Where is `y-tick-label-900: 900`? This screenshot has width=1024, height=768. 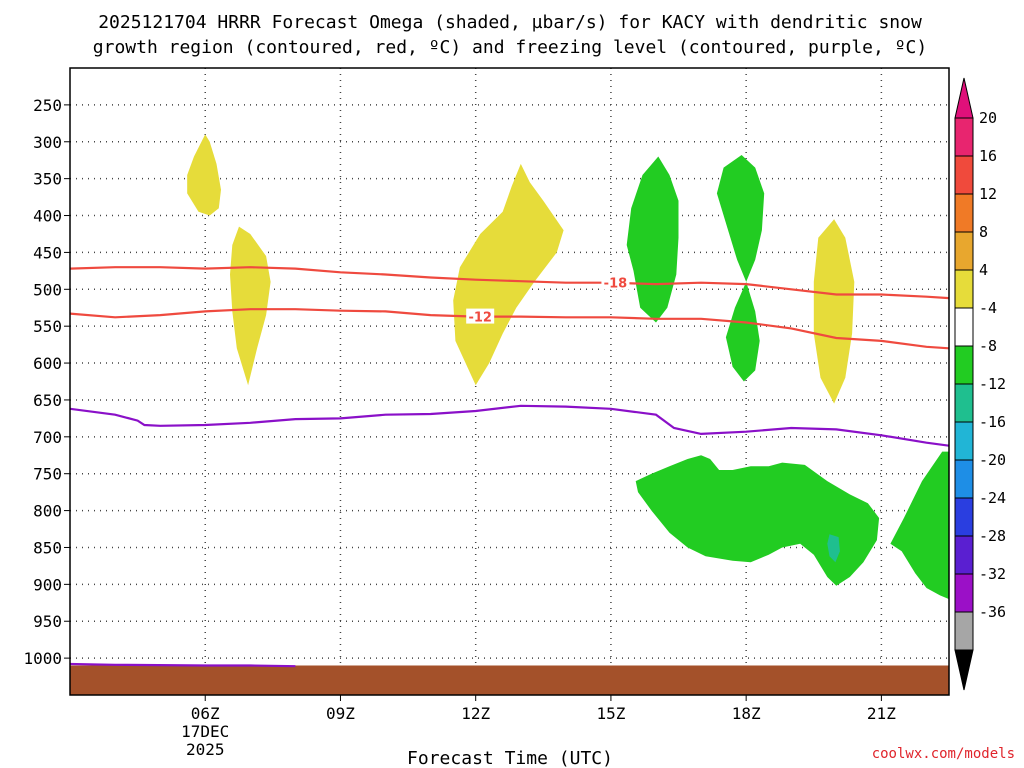 y-tick-label-900: 900 is located at coordinates (47, 584).